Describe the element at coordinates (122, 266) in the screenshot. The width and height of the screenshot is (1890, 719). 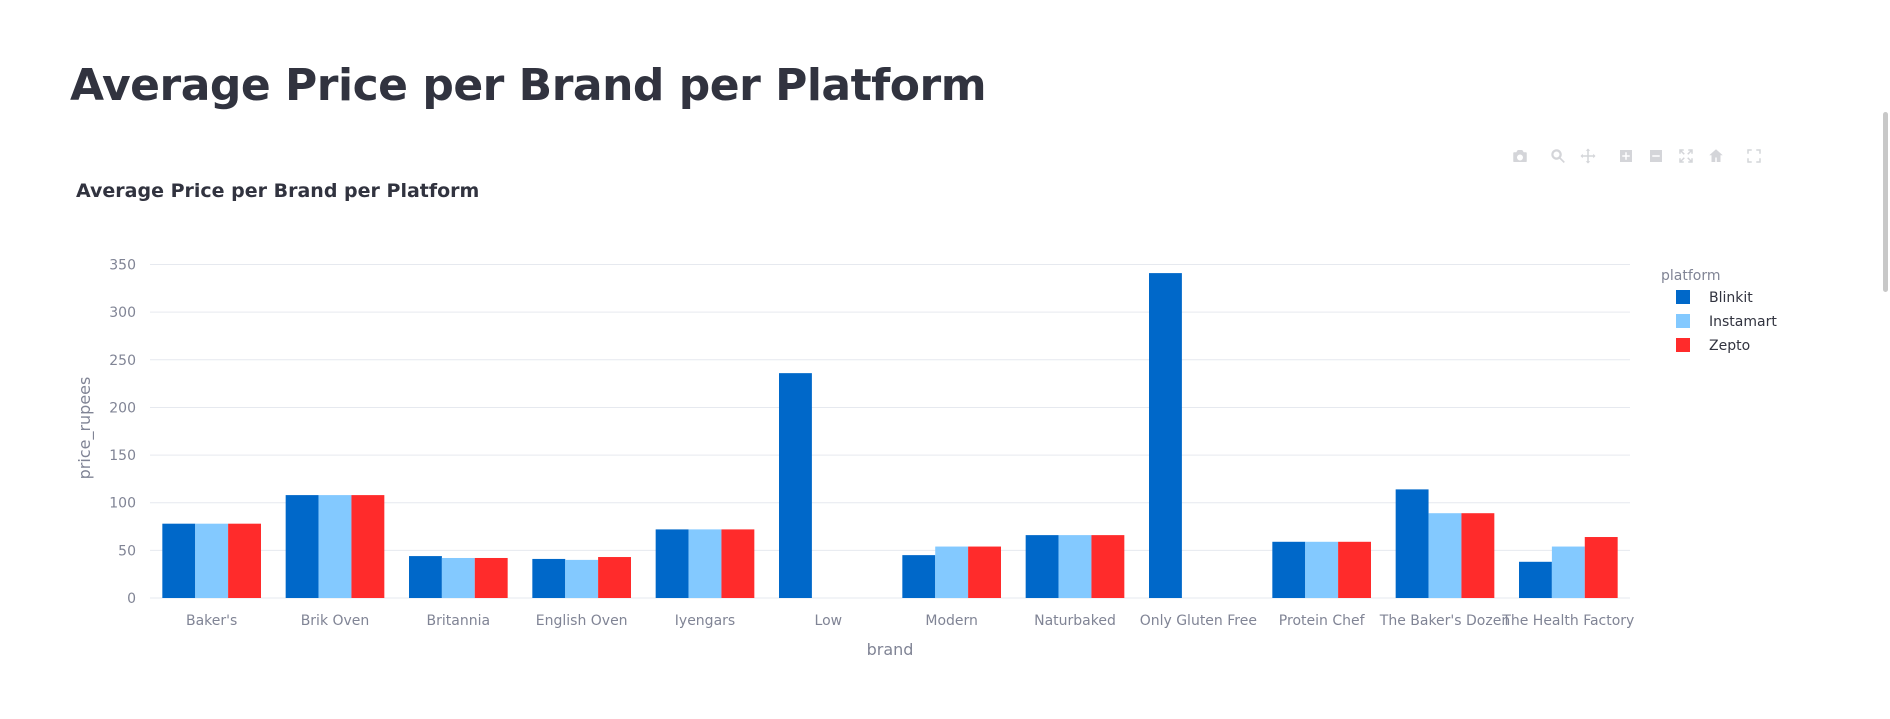
I see `y-tick-label: 350` at that location.